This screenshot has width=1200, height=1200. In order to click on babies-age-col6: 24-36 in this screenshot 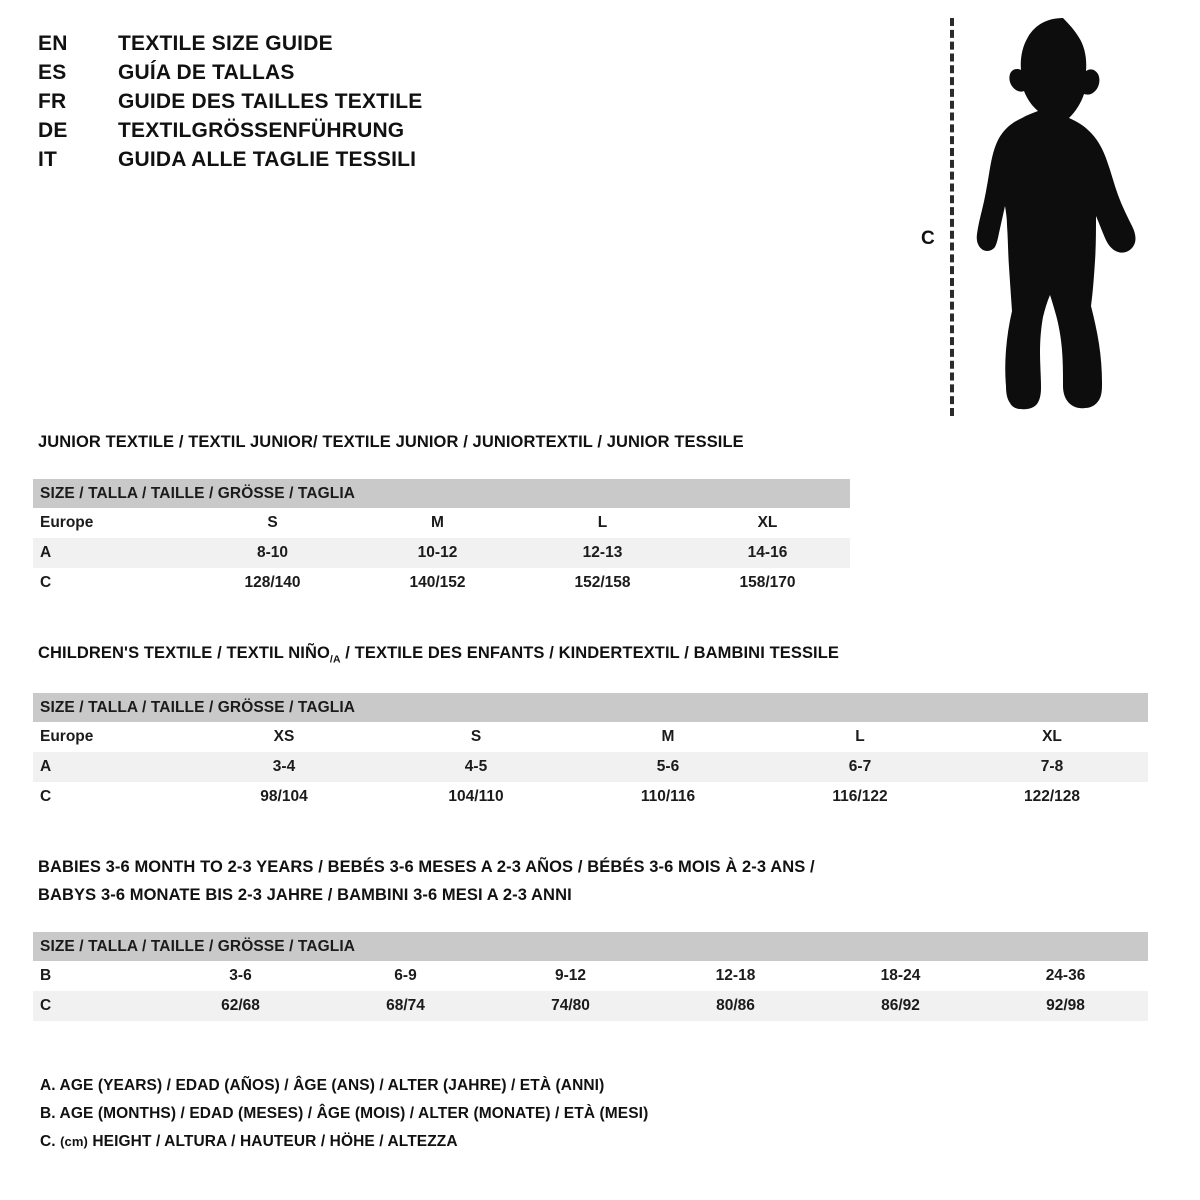, I will do `click(1066, 976)`.